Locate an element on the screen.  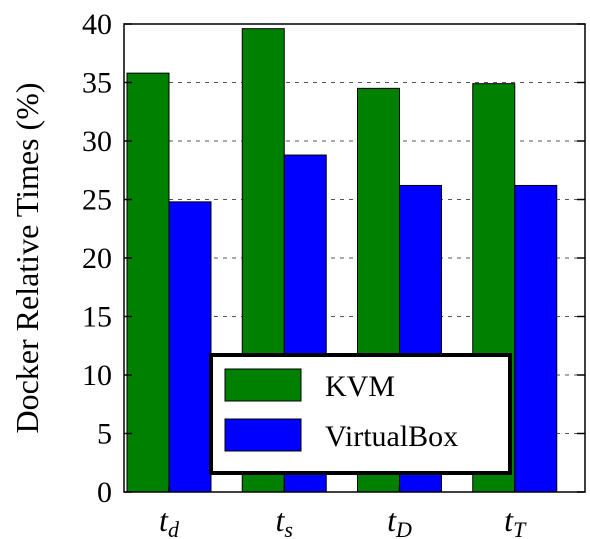
y-tick-label: 35 is located at coordinates (97, 83).